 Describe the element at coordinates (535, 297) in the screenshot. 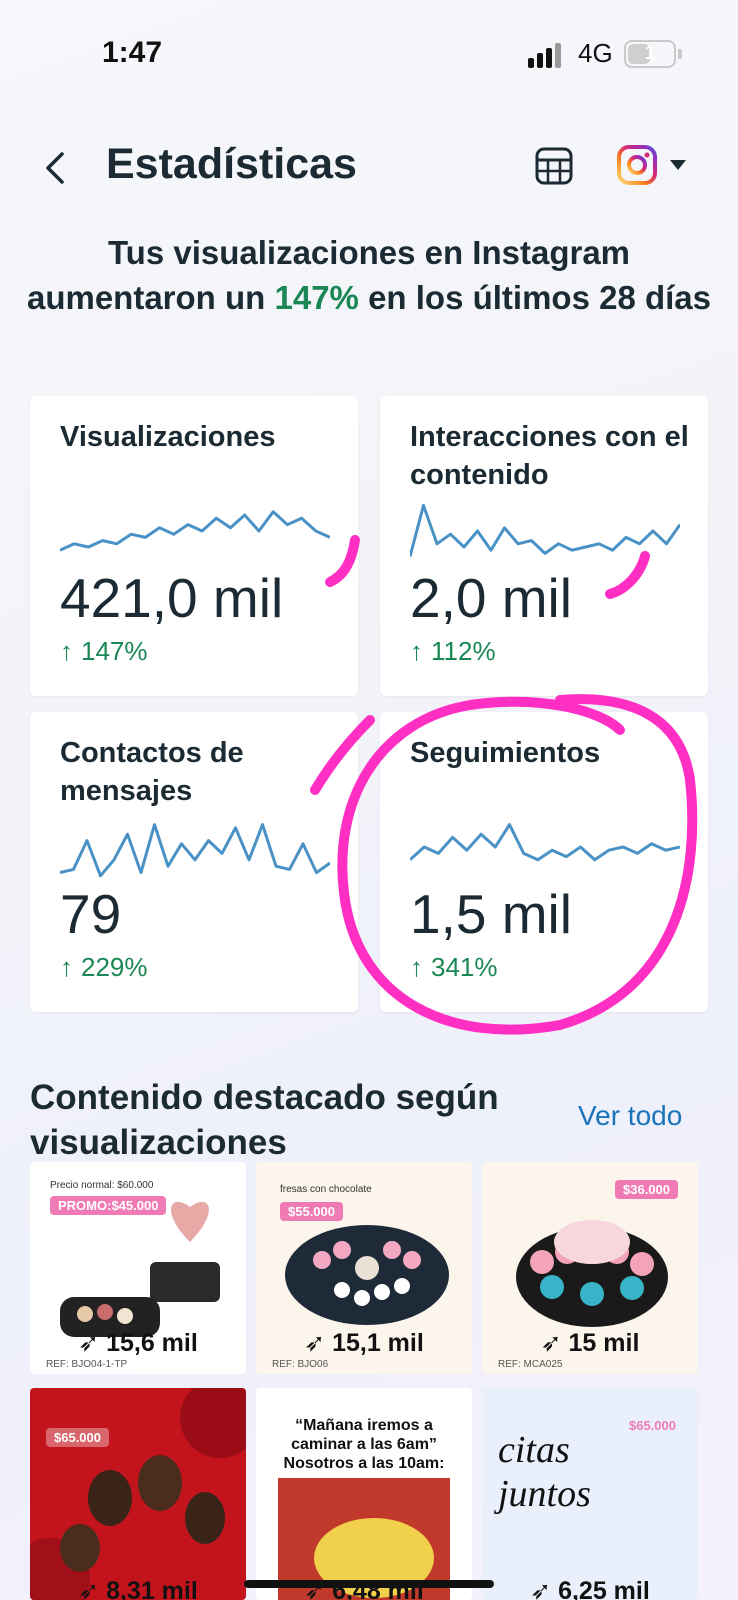

I see `summary-suffix: en los últimos 28 días` at that location.